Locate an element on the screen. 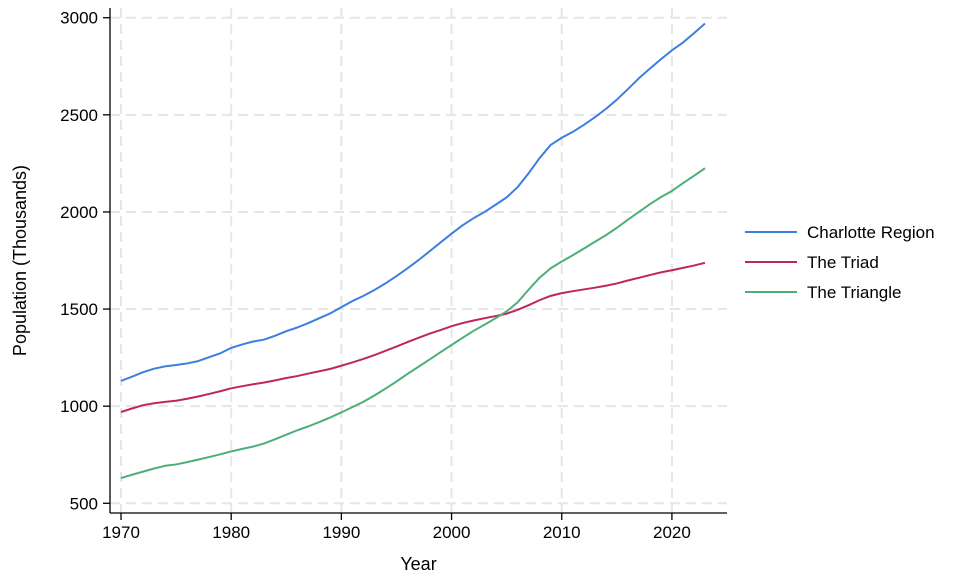 The image size is (975, 579). legend-label-the-triangle: The Triangle is located at coordinates (854, 292).